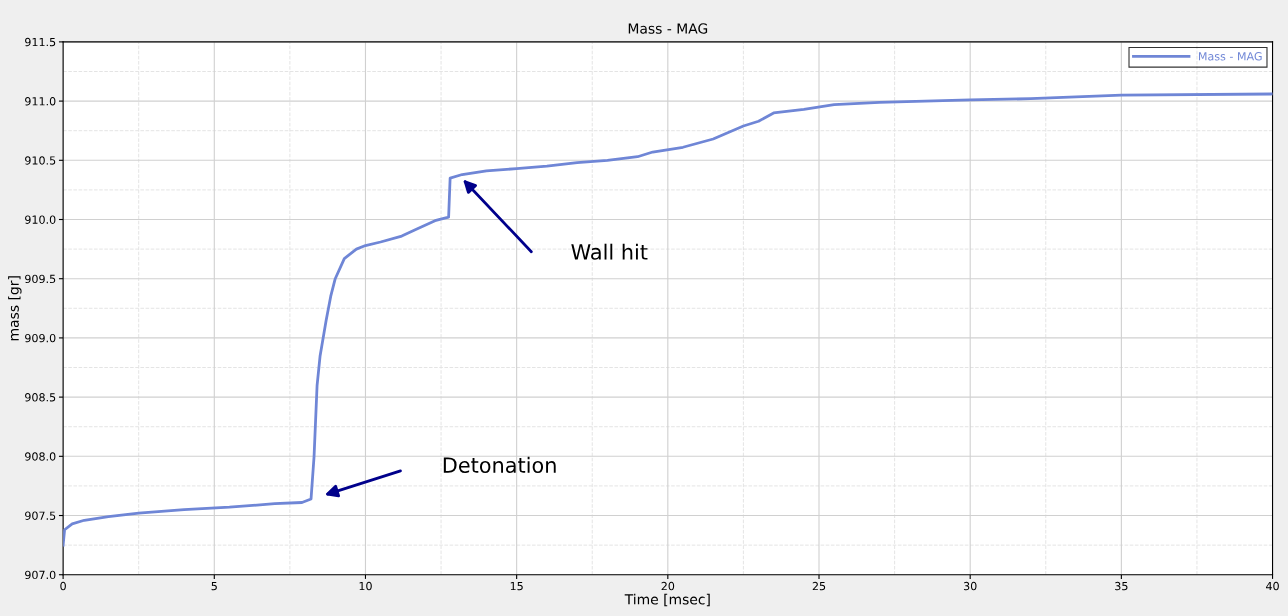  What do you see at coordinates (40, 160) in the screenshot?
I see `y-tick-label: 910.5` at bounding box center [40, 160].